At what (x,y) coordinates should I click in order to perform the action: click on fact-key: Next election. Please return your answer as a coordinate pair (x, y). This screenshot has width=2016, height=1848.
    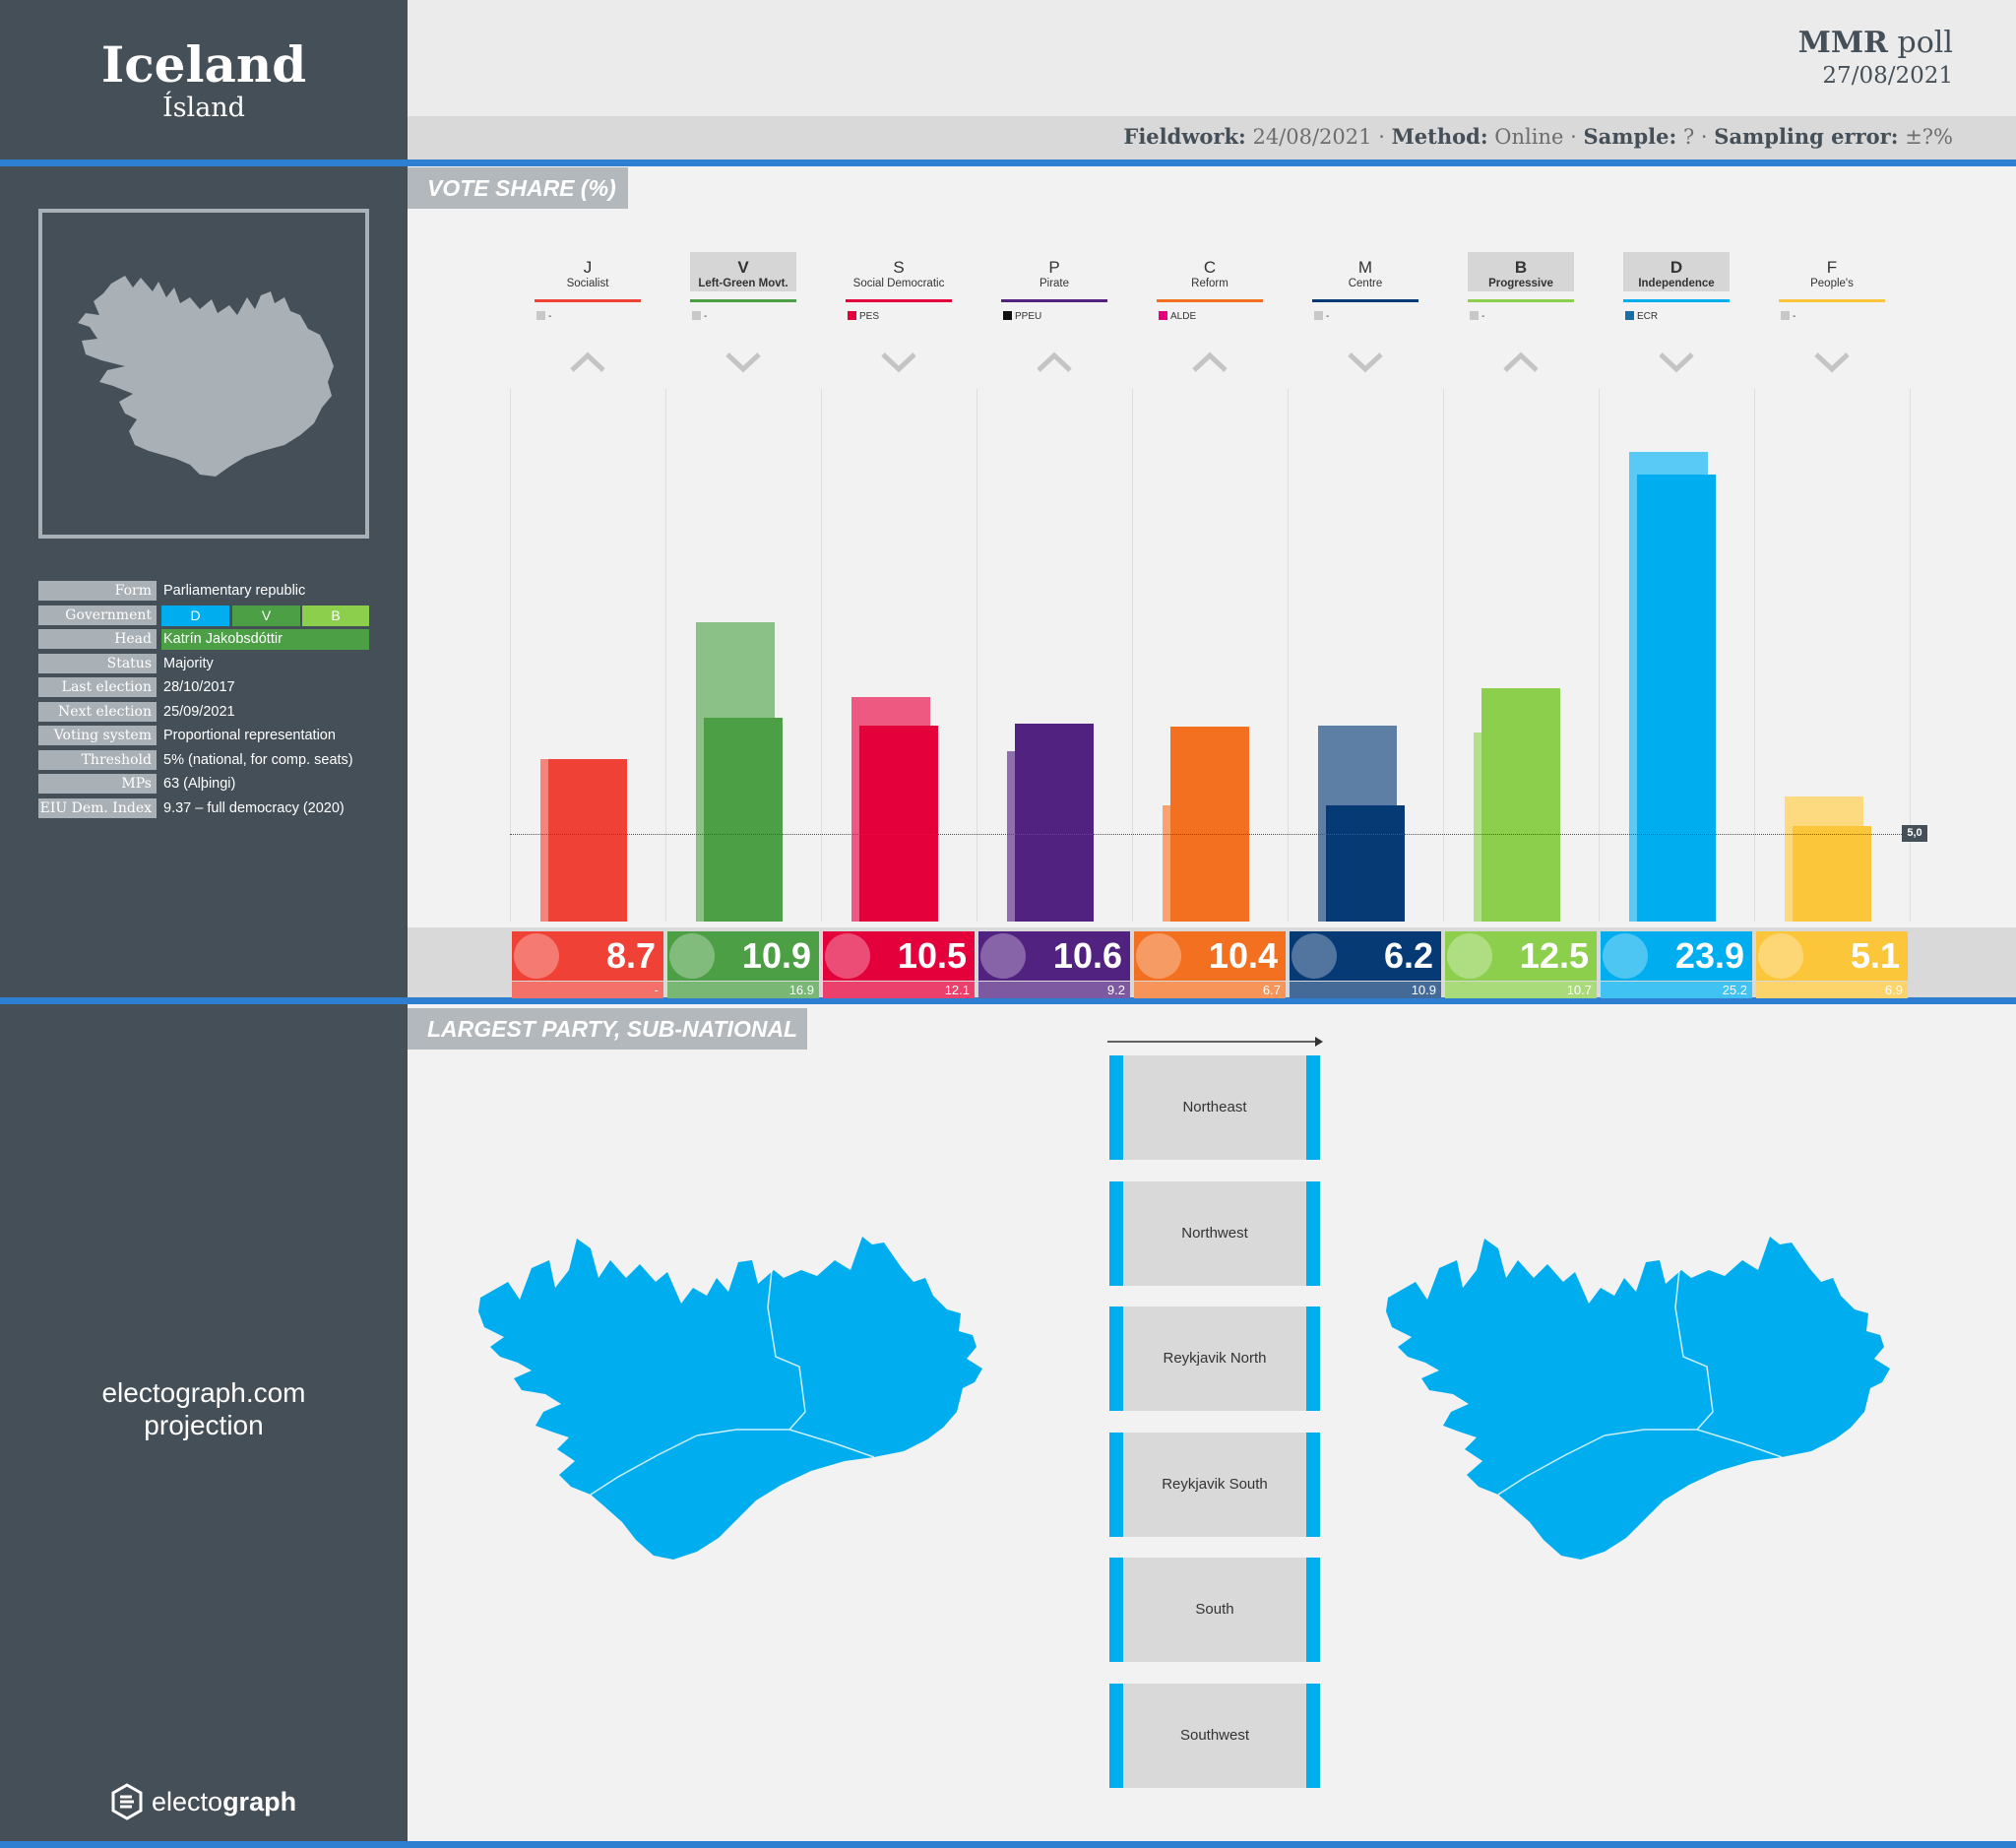
    Looking at the image, I should click on (97, 712).